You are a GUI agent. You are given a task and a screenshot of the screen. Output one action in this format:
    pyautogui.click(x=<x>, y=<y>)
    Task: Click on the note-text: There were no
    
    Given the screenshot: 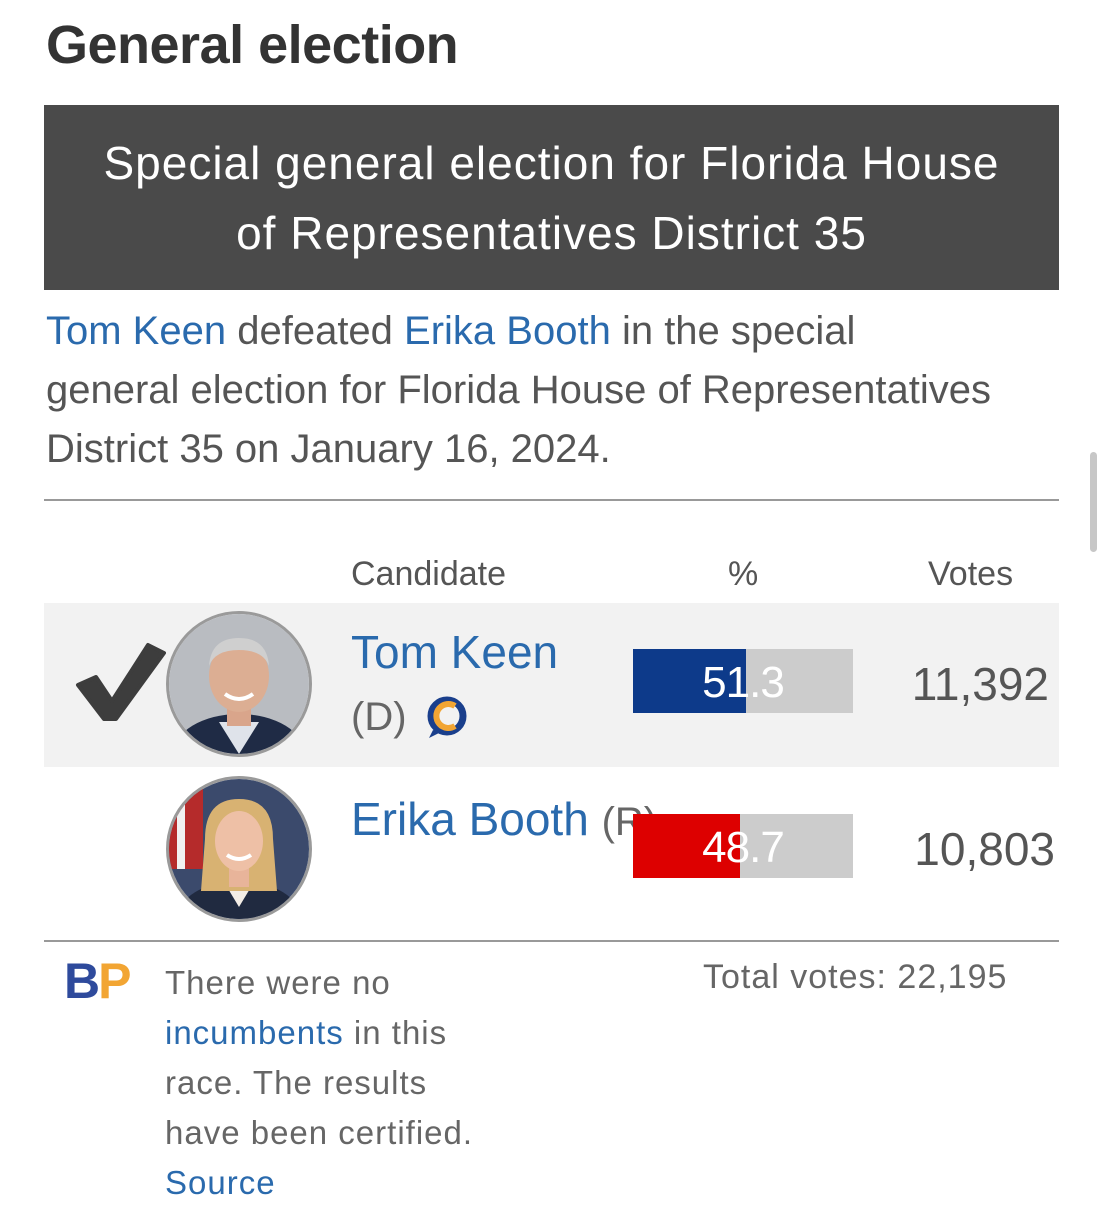 What is the action you would take?
    pyautogui.click(x=278, y=982)
    